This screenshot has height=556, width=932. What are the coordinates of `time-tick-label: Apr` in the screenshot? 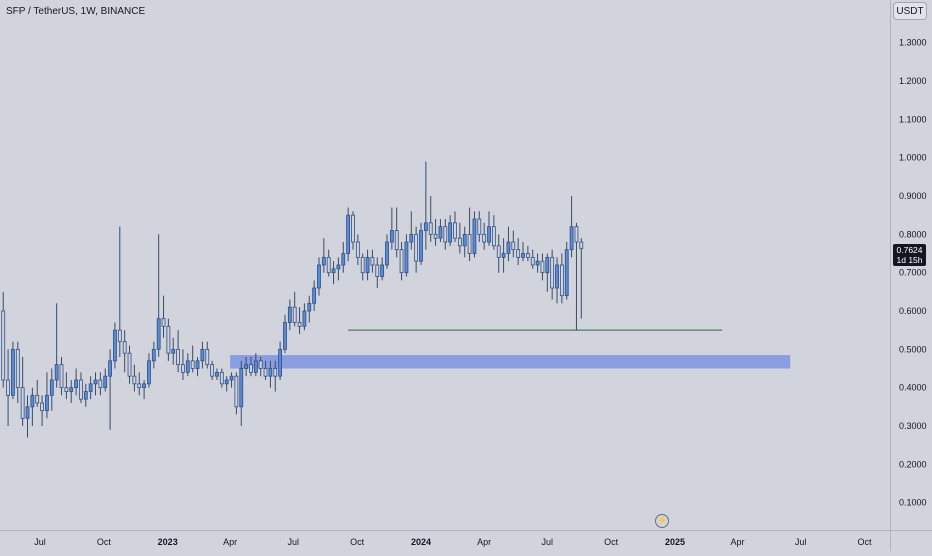 It's located at (737, 542).